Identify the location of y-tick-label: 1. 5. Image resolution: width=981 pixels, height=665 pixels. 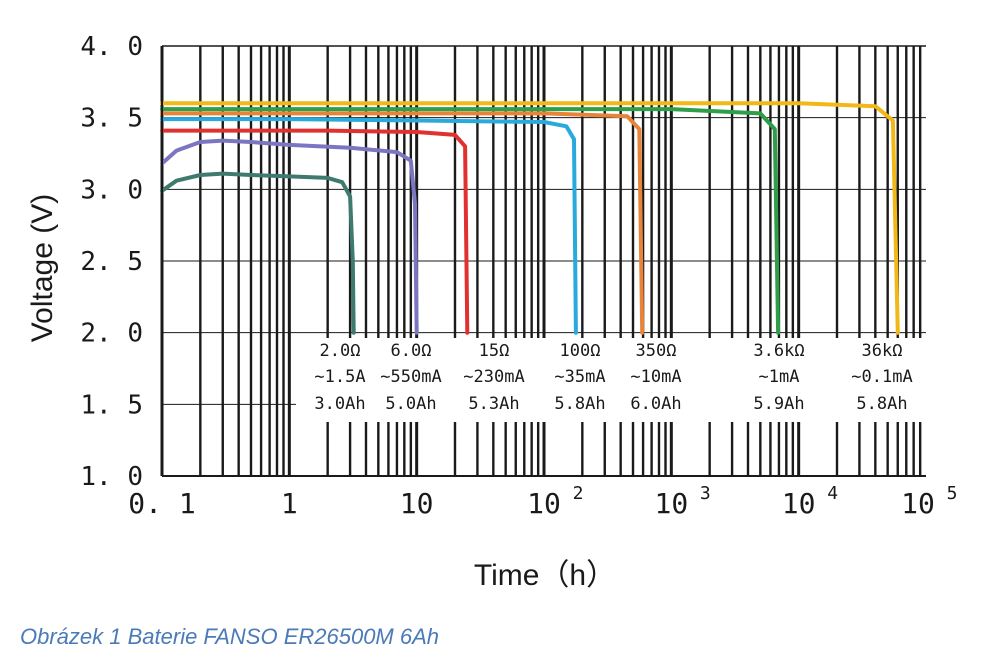
(111, 405).